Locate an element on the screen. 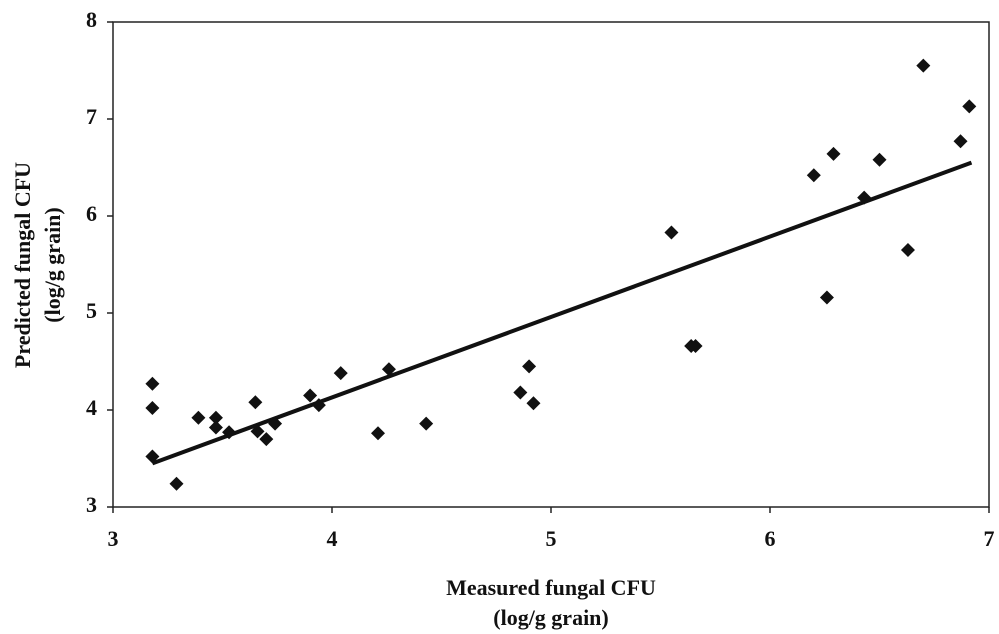  y-tick-label: 7 is located at coordinates (91, 116).